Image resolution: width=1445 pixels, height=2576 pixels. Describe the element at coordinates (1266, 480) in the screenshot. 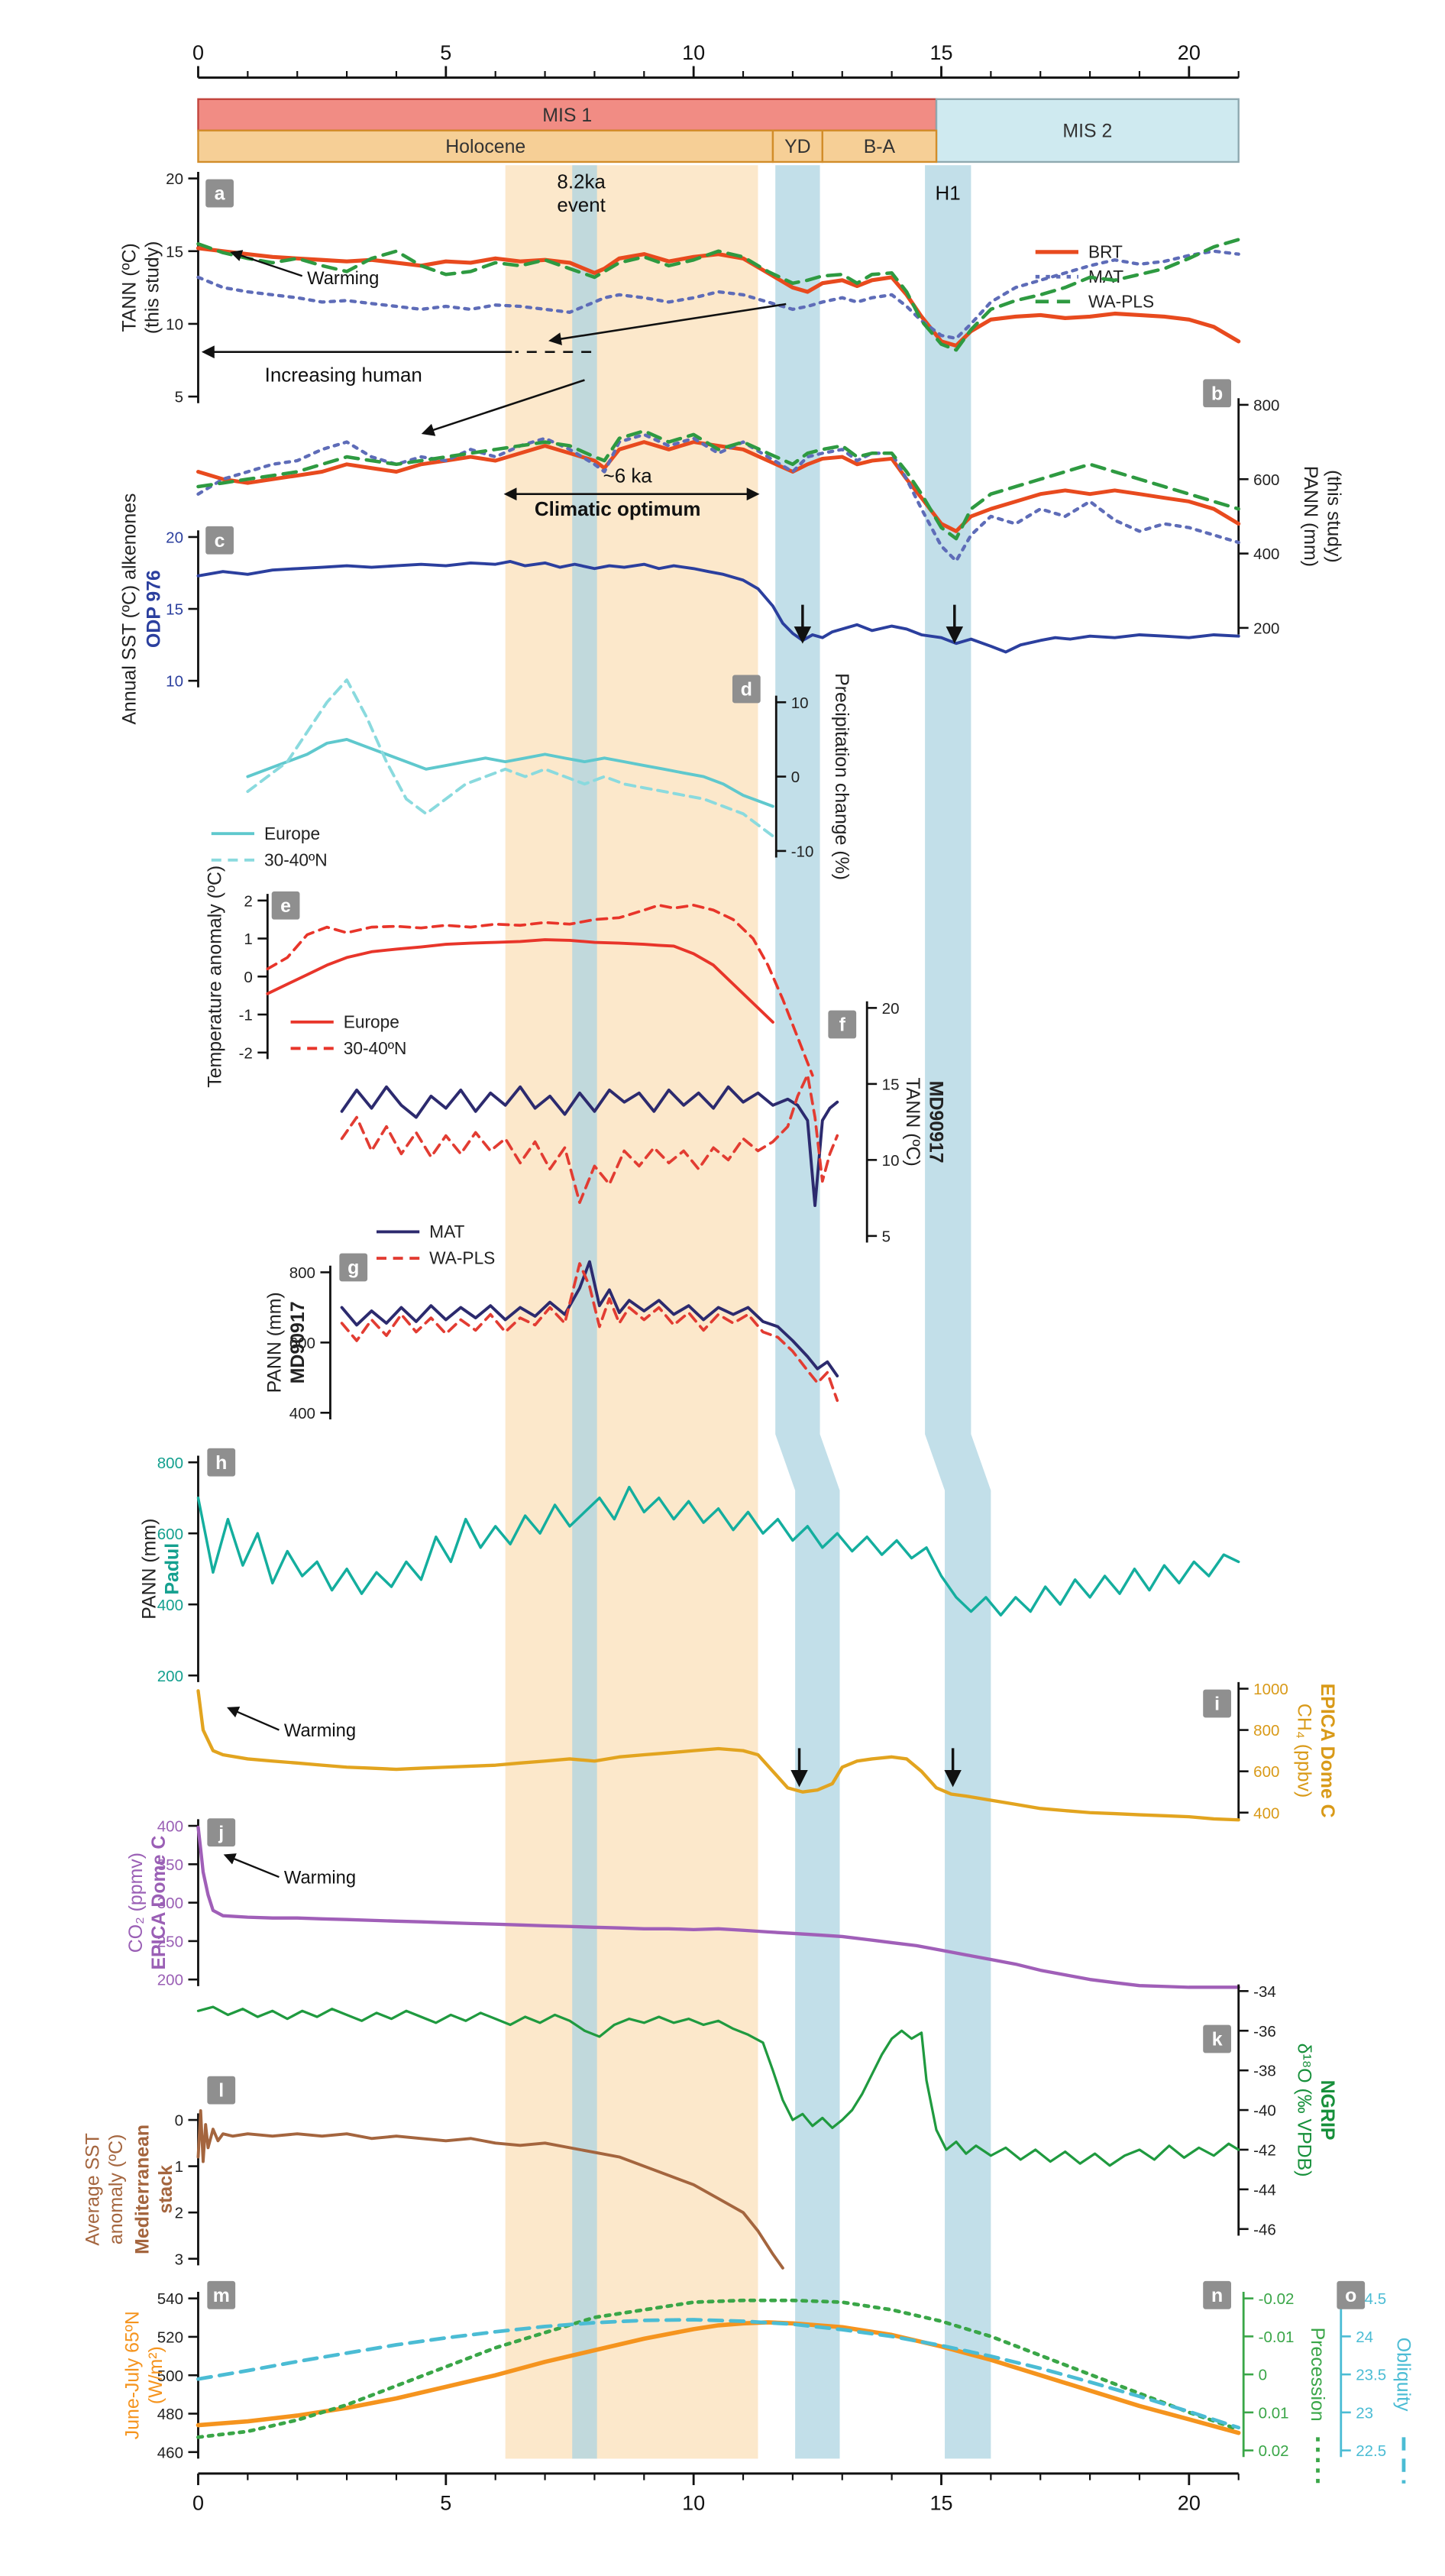

I see `y-tick-label: 600` at that location.